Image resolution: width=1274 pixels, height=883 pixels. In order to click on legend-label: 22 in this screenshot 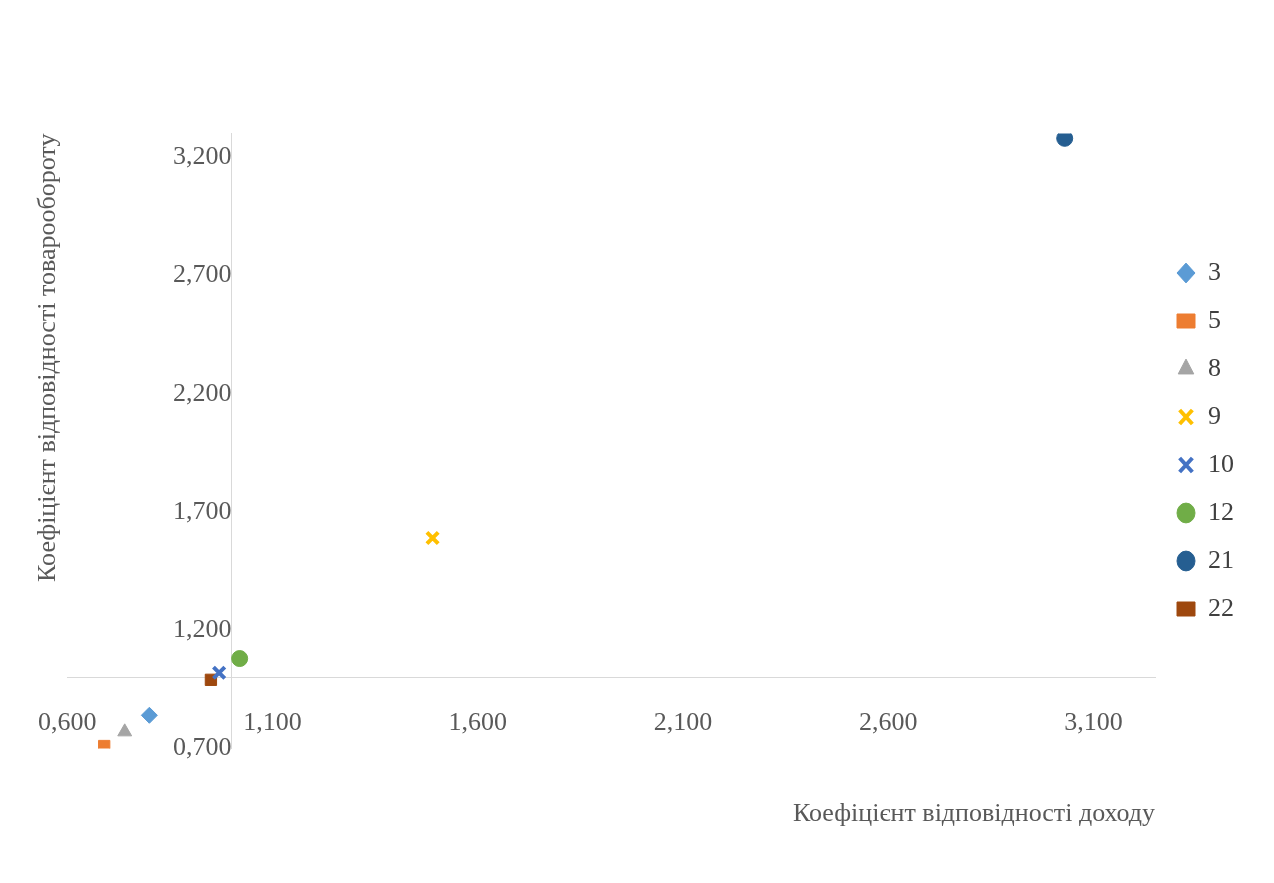, I will do `click(1221, 607)`.